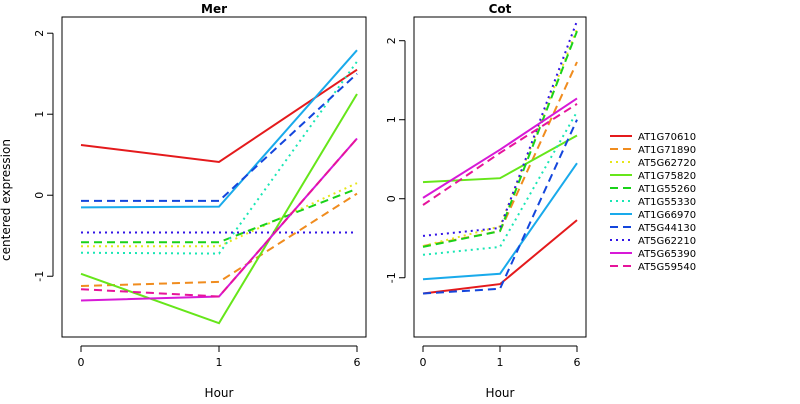 The image size is (800, 404). I want to click on legend-label: AT5G62210, so click(667, 241).